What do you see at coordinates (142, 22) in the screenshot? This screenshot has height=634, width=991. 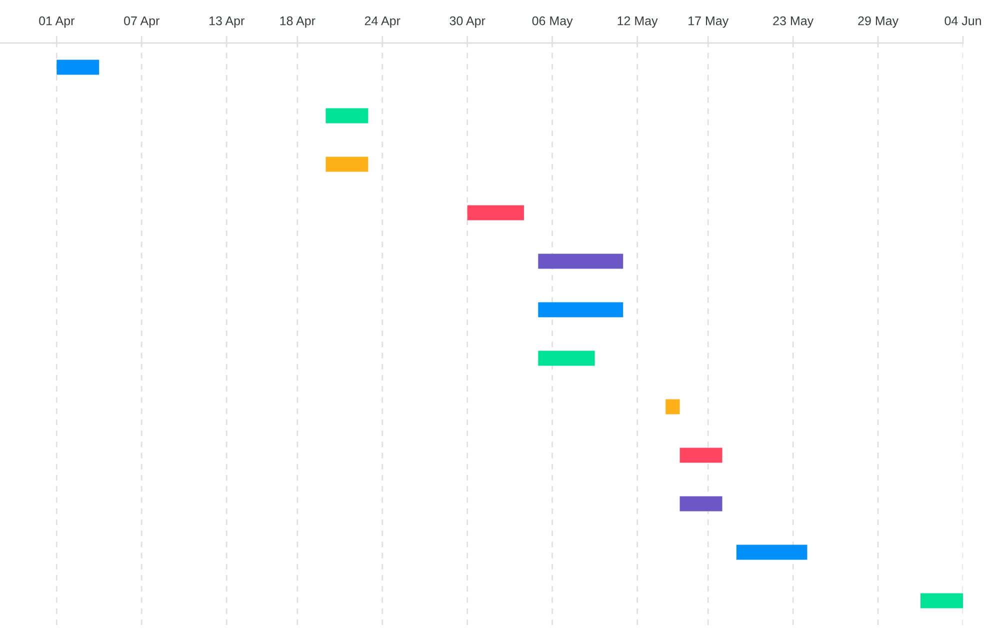 I see `x-tick-label: 07 Apr` at bounding box center [142, 22].